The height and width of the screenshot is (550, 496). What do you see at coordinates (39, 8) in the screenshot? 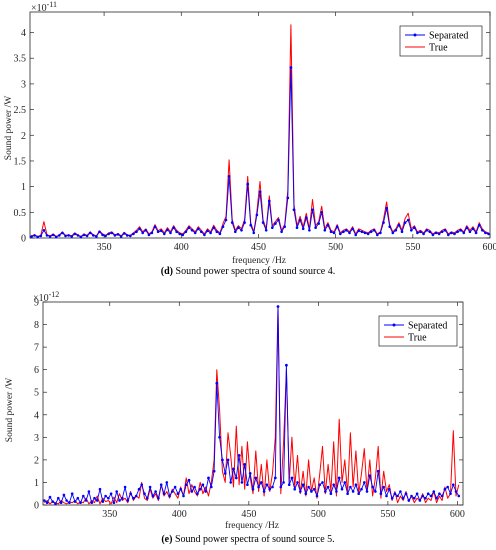
I see `y-exponent-base: ×10` at bounding box center [39, 8].